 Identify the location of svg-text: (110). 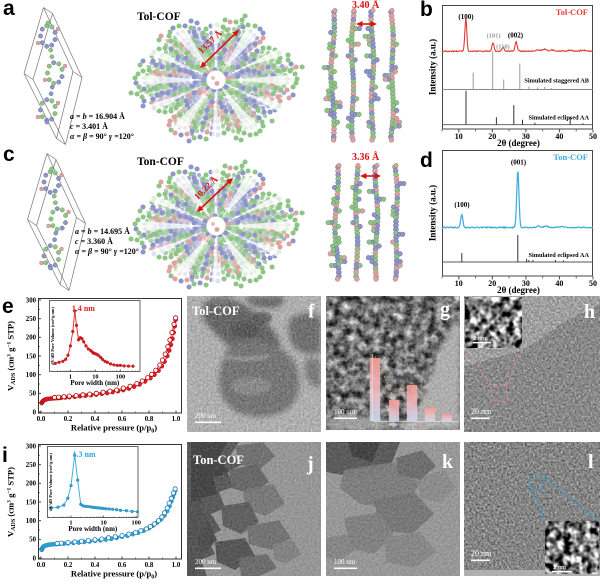
(503, 46).